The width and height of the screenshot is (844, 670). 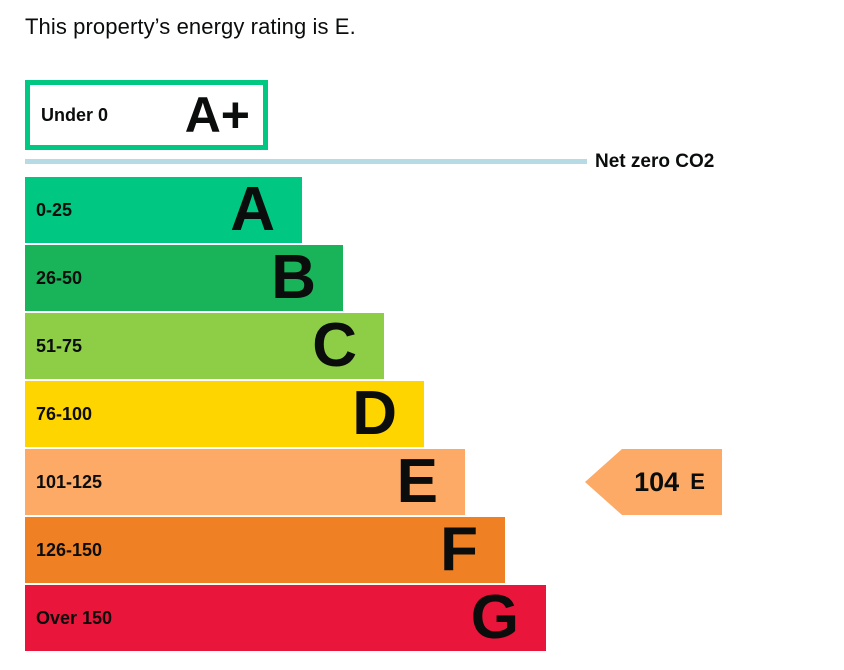 I want to click on band-row-e: 101-125 E 104 E, so click(x=434, y=482).